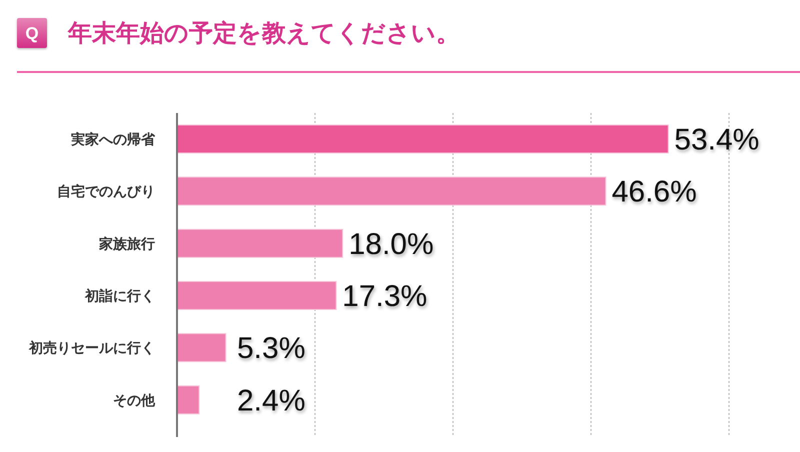  Describe the element at coordinates (126, 243) in the screenshot. I see `y-tick-label: 家族旅行` at that location.